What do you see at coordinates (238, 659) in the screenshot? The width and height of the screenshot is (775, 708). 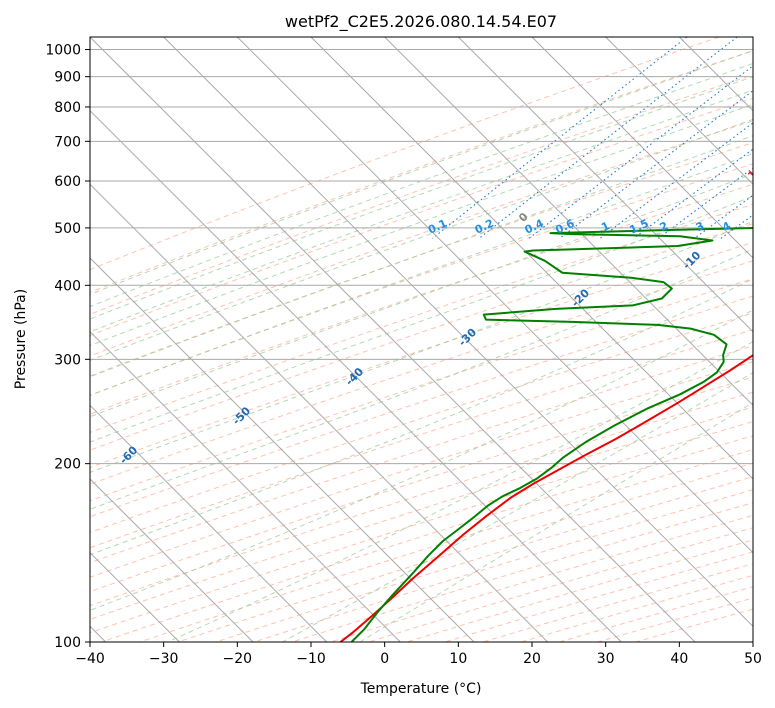 I see `x-tick-label: −20` at bounding box center [238, 659].